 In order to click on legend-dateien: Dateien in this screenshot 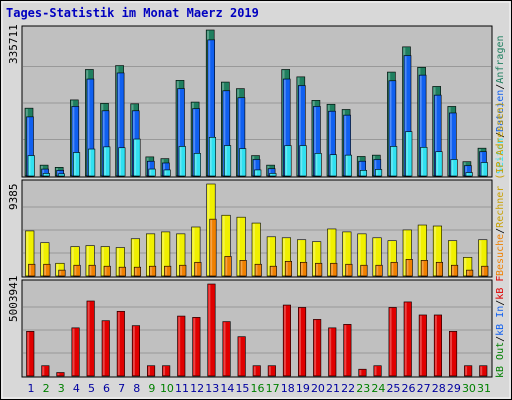, I will do `click(500, 111)`.